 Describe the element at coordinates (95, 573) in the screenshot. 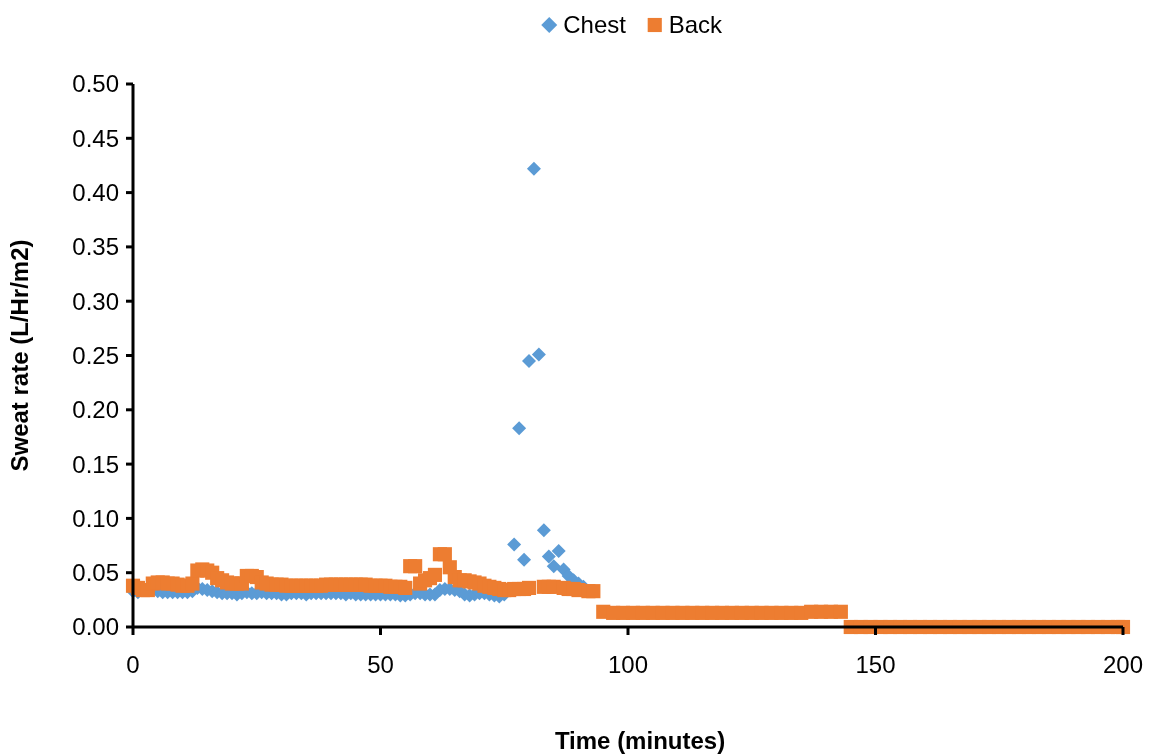

I see `y-tick-label: 0.05` at that location.